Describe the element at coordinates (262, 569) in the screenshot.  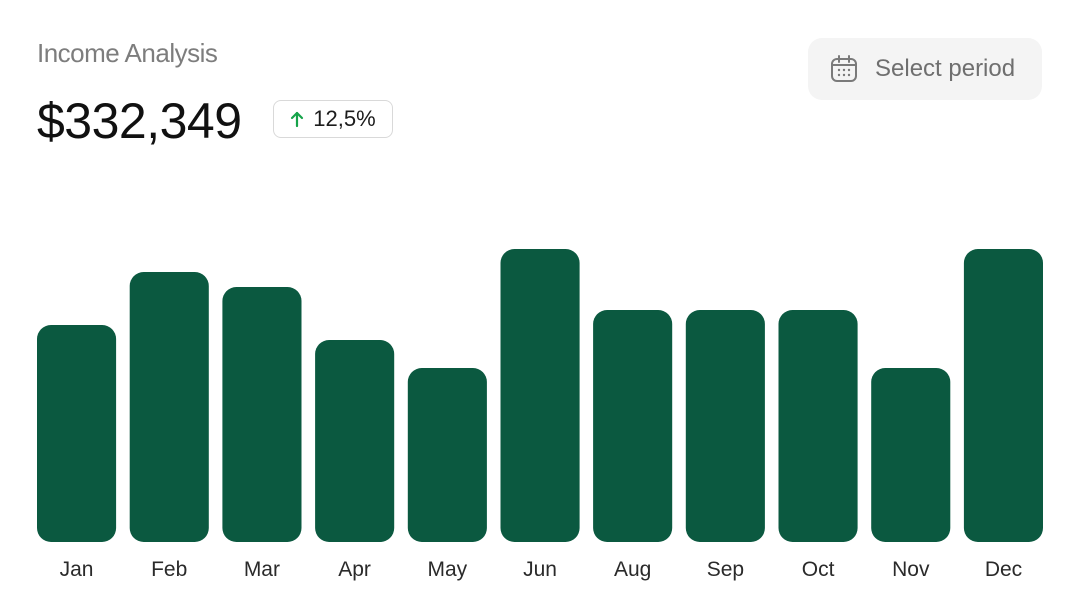
I see `x-label-mar: Mar` at that location.